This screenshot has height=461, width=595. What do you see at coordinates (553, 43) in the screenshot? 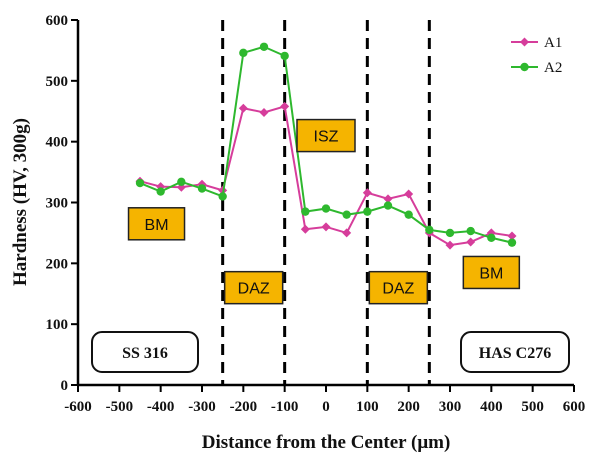
I see `legend-label: A1` at bounding box center [553, 43].